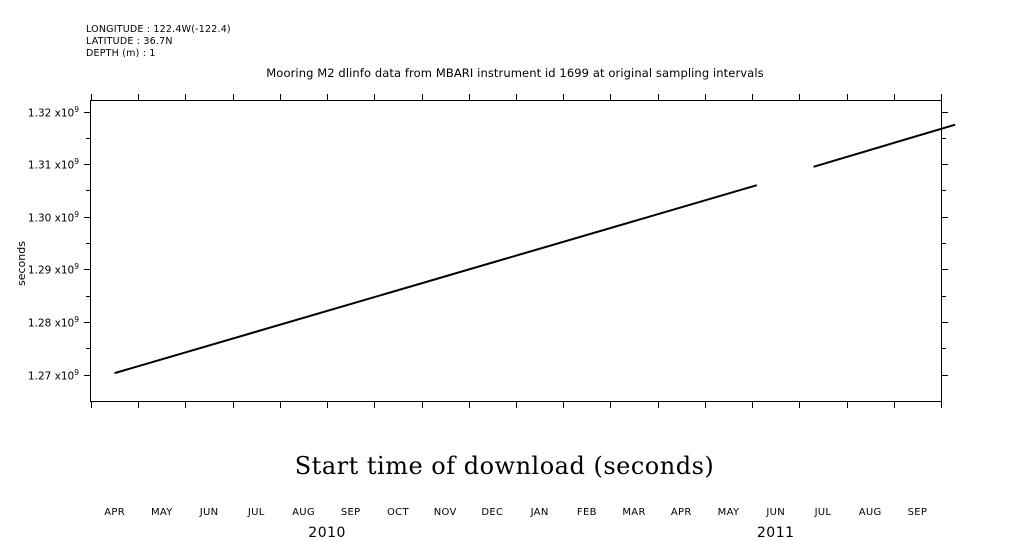 The width and height of the screenshot is (1009, 541). I want to click on y-axis-label: 1.32 x10⁹, so click(53, 111).